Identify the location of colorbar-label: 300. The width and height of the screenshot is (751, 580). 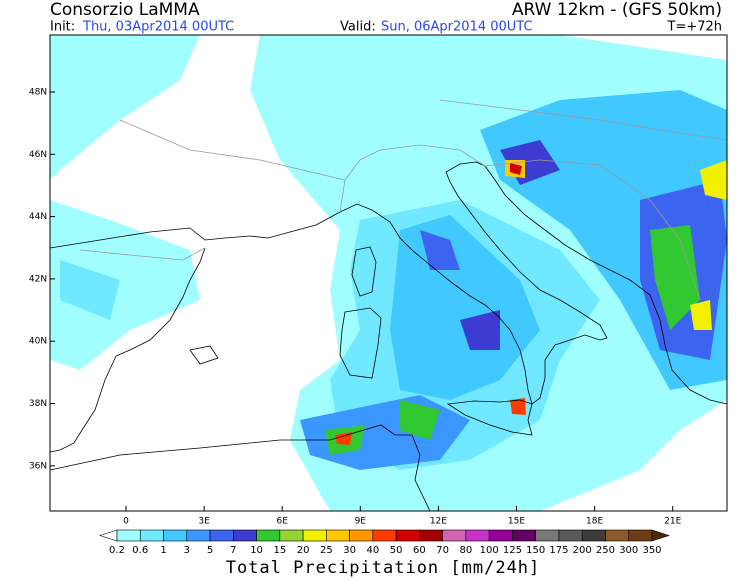
(628, 550).